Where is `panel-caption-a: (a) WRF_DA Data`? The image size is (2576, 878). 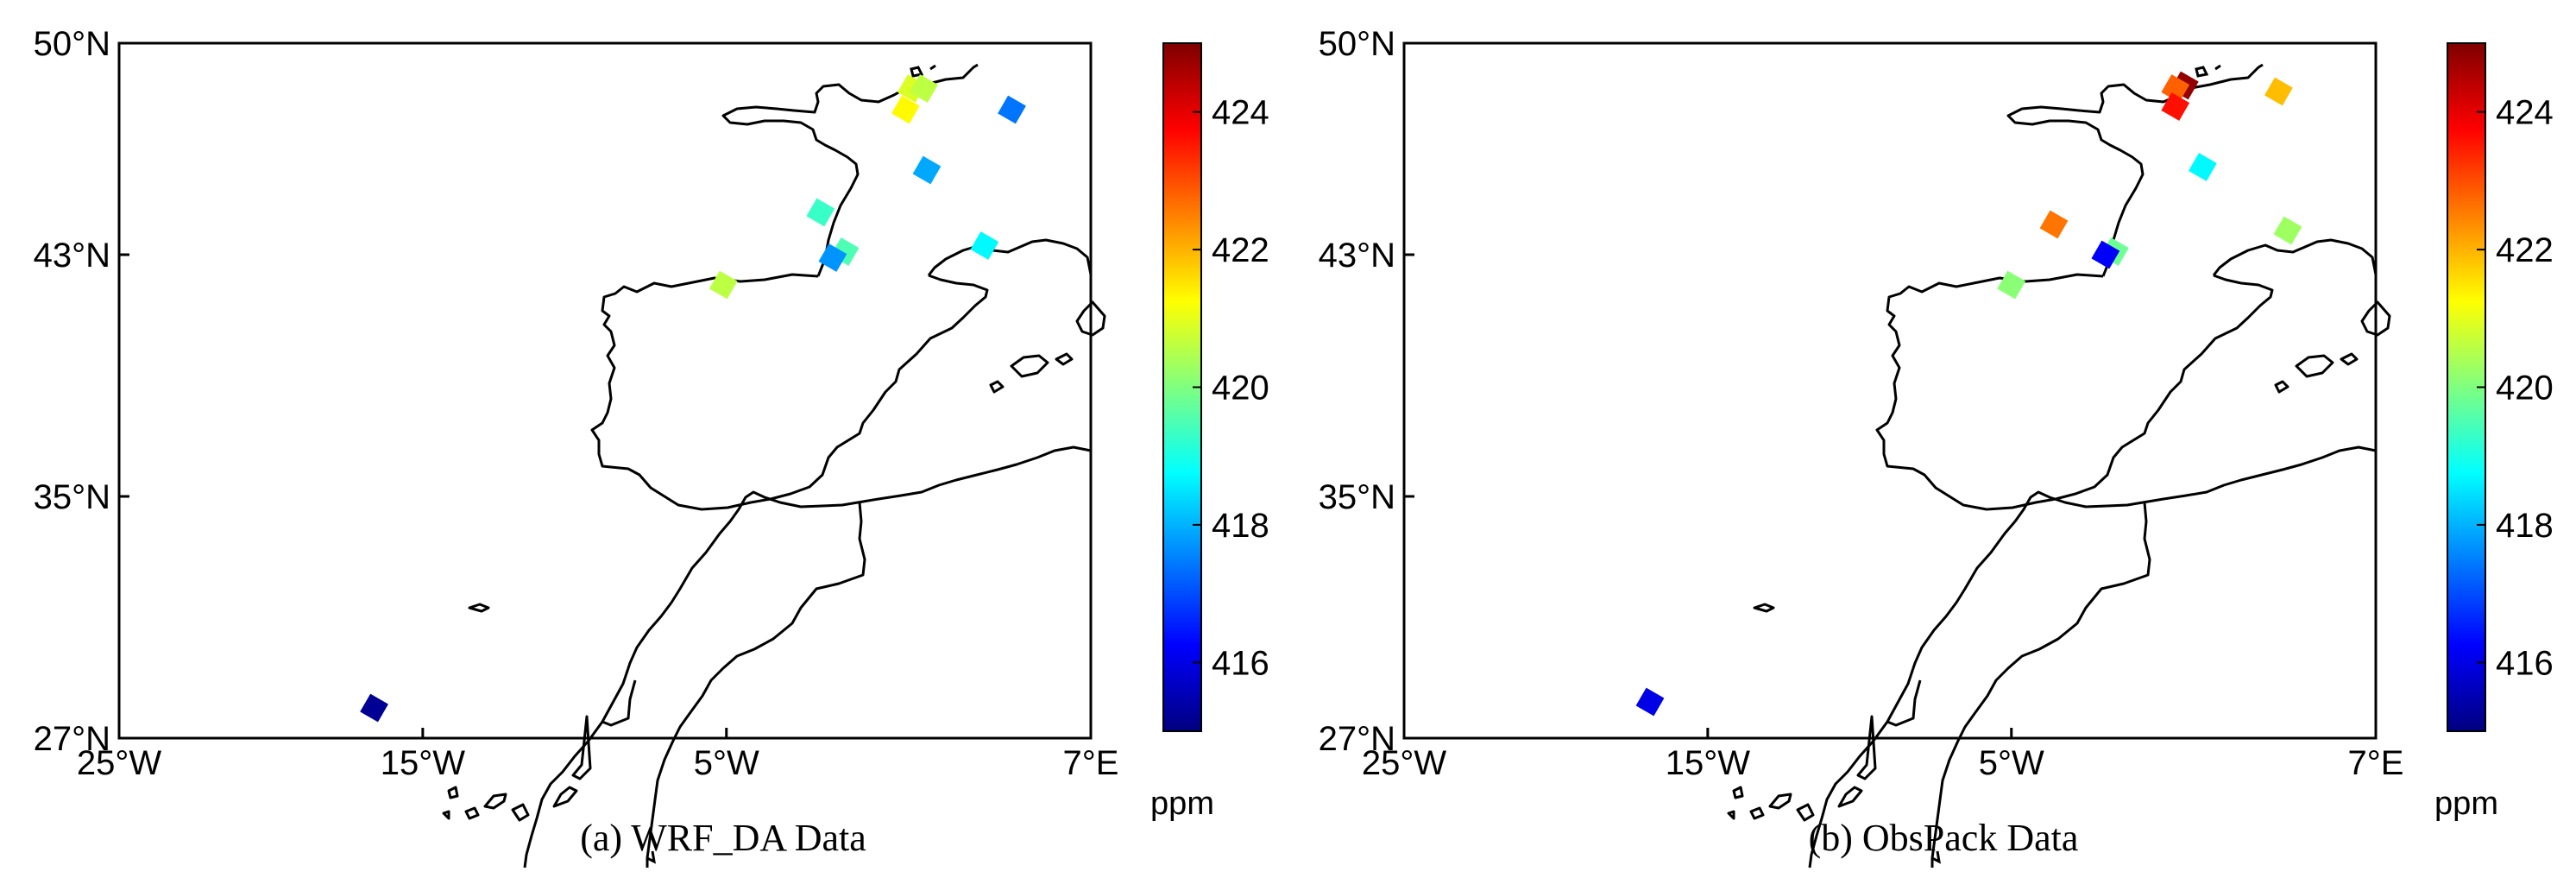 panel-caption-a: (a) WRF_DA Data is located at coordinates (723, 838).